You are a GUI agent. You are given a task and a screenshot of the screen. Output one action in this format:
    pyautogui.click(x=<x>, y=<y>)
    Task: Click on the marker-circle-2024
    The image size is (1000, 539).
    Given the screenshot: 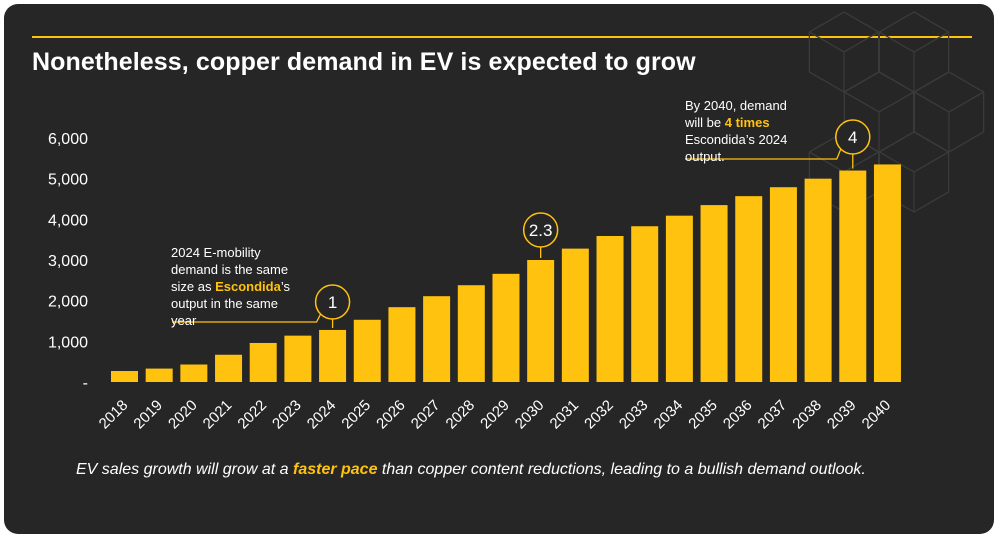 What is the action you would take?
    pyautogui.click(x=332, y=302)
    